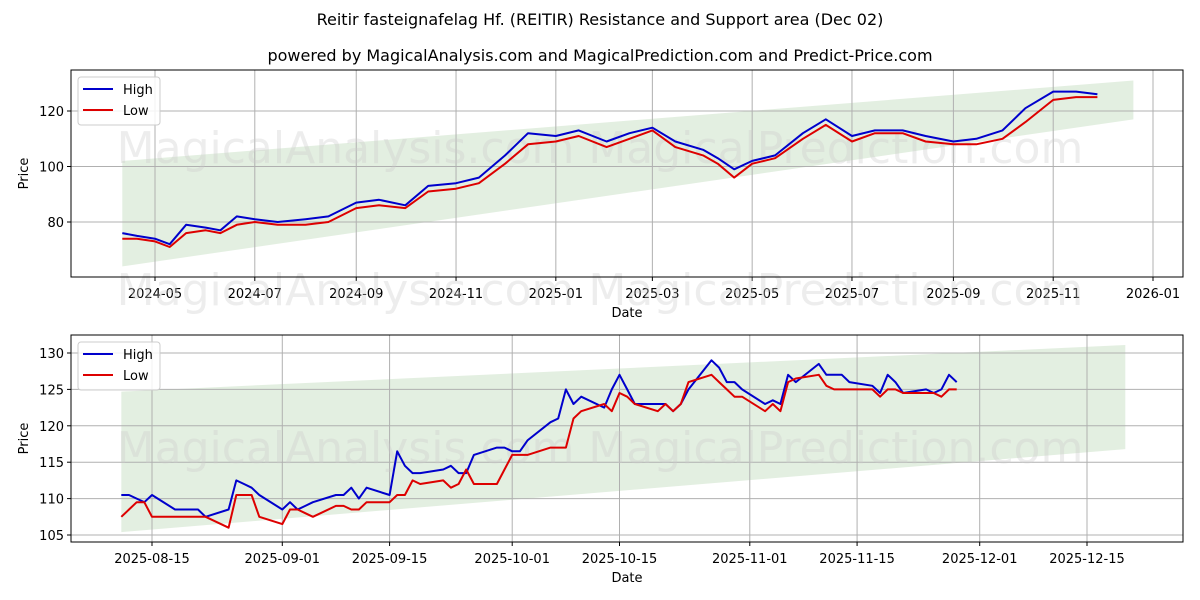  What do you see at coordinates (51, 390) in the screenshot?
I see `y-tick-label: 125` at bounding box center [51, 390].